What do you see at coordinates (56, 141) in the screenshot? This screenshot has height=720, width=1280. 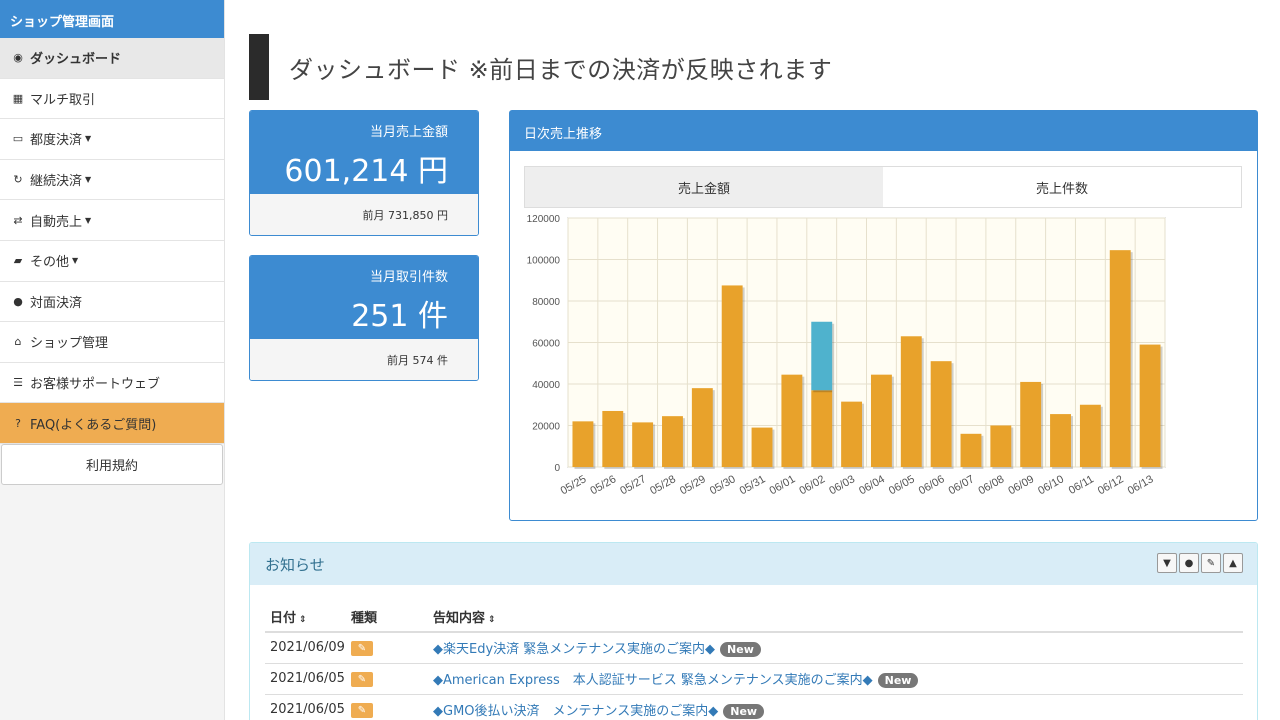 I see `sidebar-item-label: 都度決済` at bounding box center [56, 141].